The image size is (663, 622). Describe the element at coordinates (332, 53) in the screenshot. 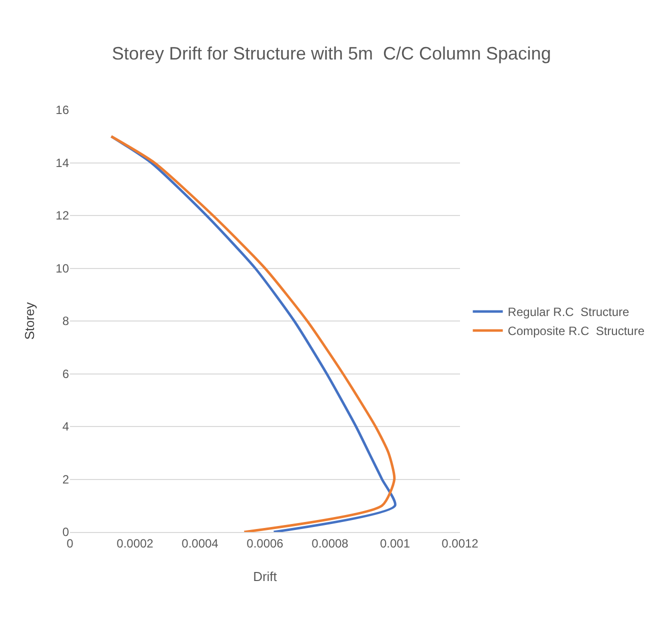

I see `chart-title: Storey Drift for Structure with 5m C/C Column Spacing` at that location.